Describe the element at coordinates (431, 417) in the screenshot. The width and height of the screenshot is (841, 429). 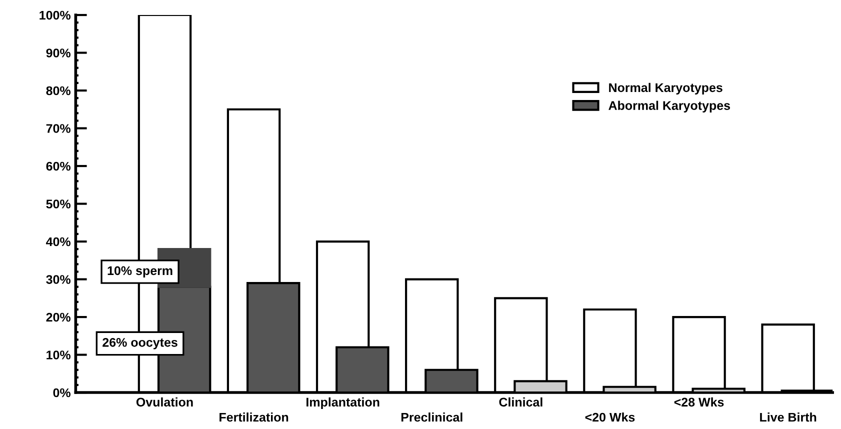
I see `x-tick-label: Preclinical` at that location.